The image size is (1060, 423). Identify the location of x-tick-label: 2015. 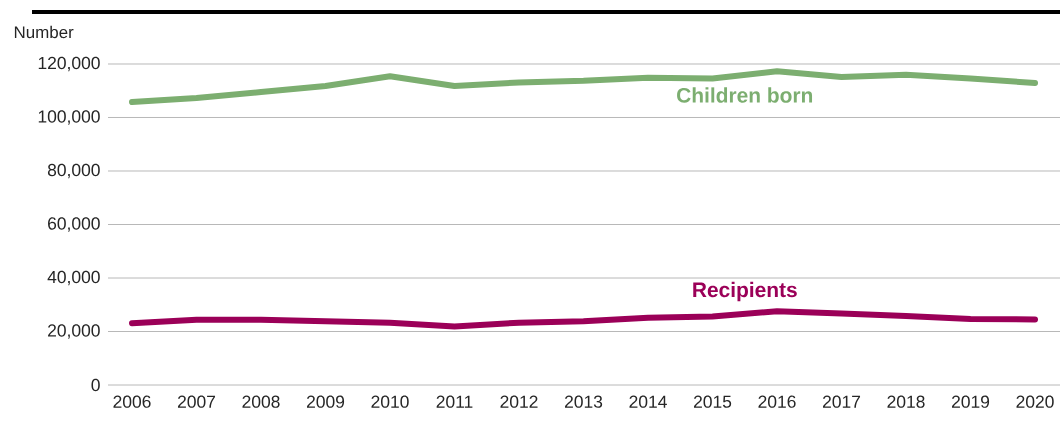
(712, 401).